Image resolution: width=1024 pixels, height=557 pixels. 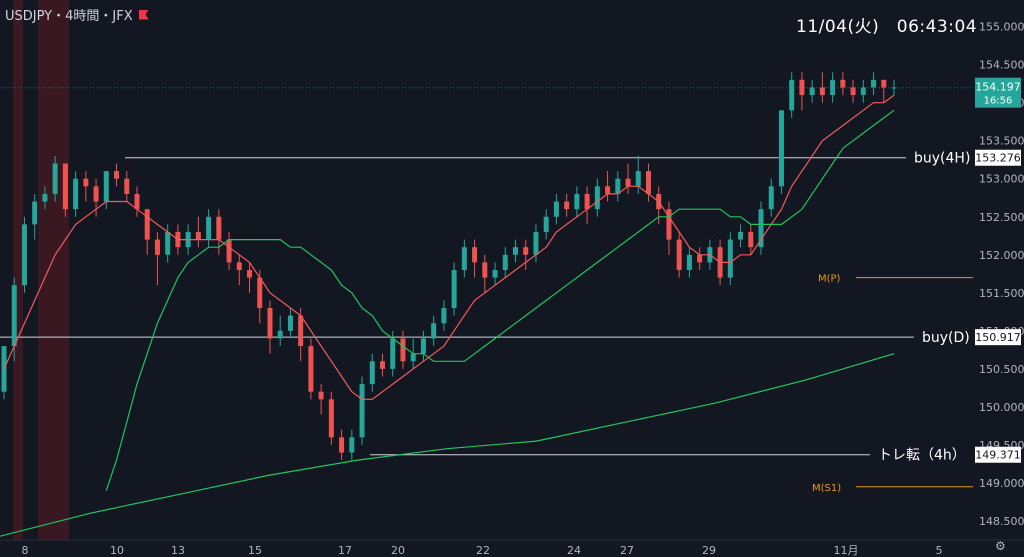 I want to click on countdown-text: 16:56, so click(x=998, y=101).